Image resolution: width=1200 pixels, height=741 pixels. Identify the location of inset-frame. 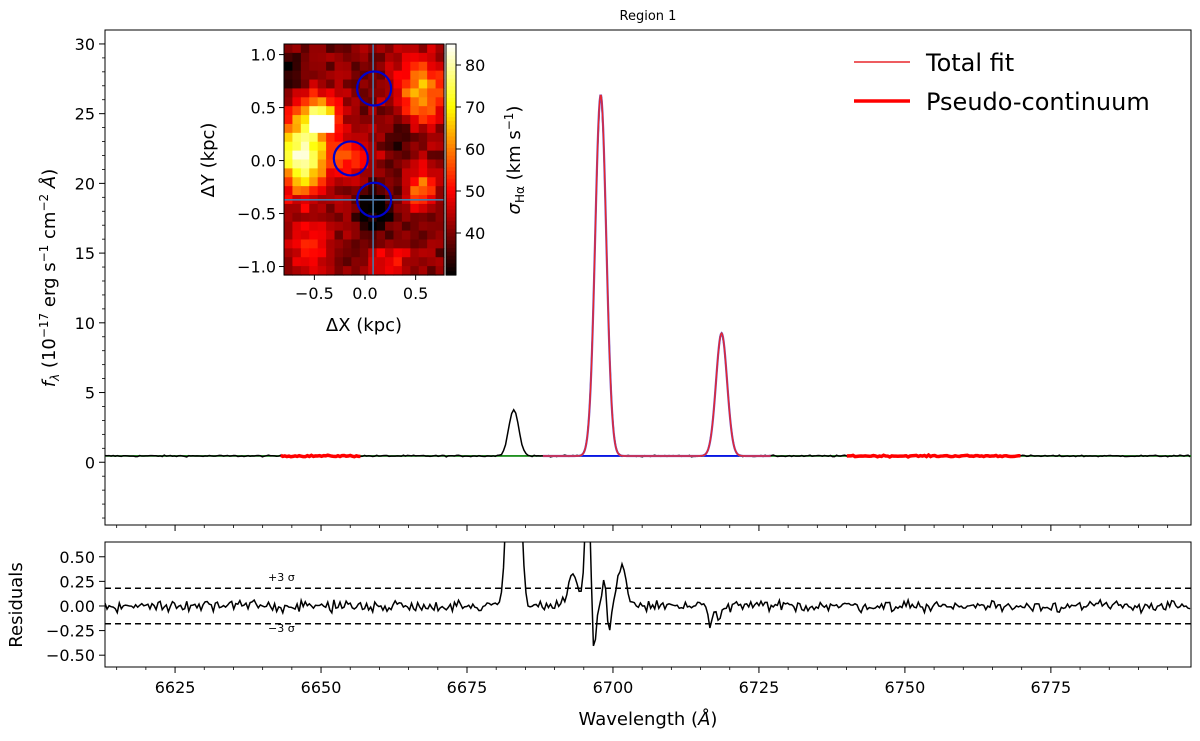
(364, 159).